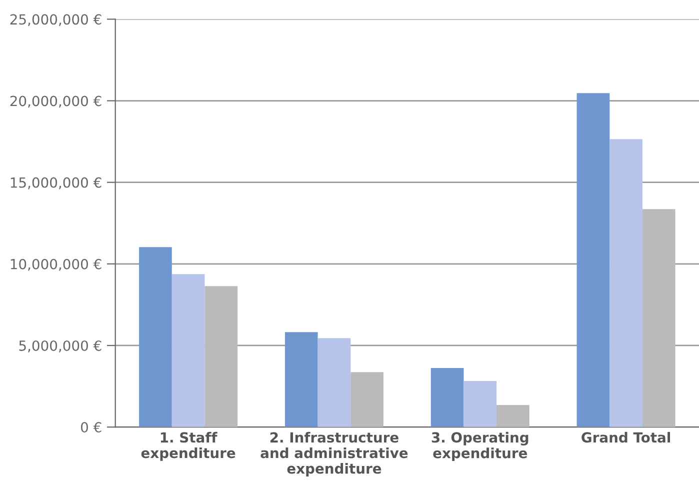 This screenshot has height=492, width=699. What do you see at coordinates (188, 446) in the screenshot?
I see `x-tick-label: 1. Staff expenditure` at bounding box center [188, 446].